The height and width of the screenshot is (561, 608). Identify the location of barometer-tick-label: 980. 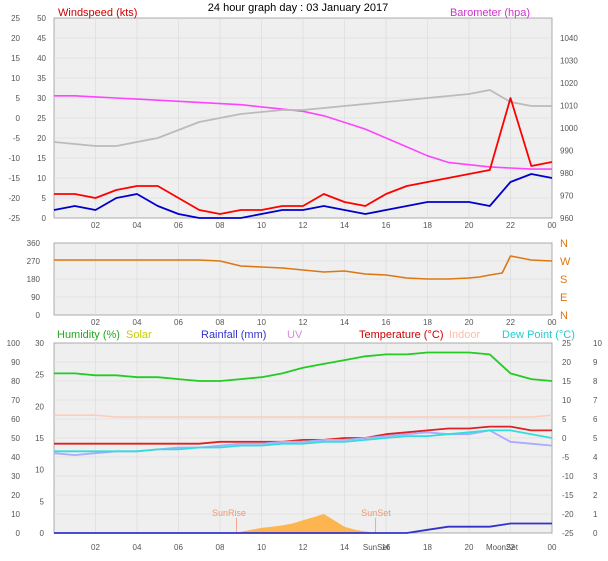
(567, 173).